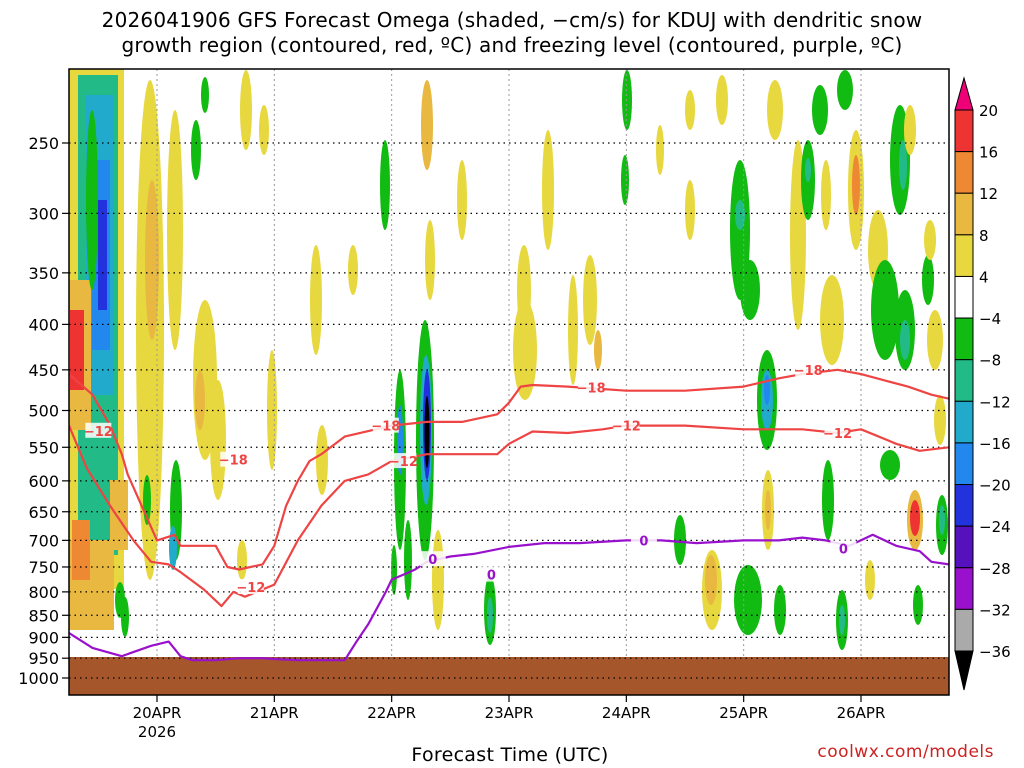 The height and width of the screenshot is (768, 1024). I want to click on contour-label-12: 0, so click(843, 550).